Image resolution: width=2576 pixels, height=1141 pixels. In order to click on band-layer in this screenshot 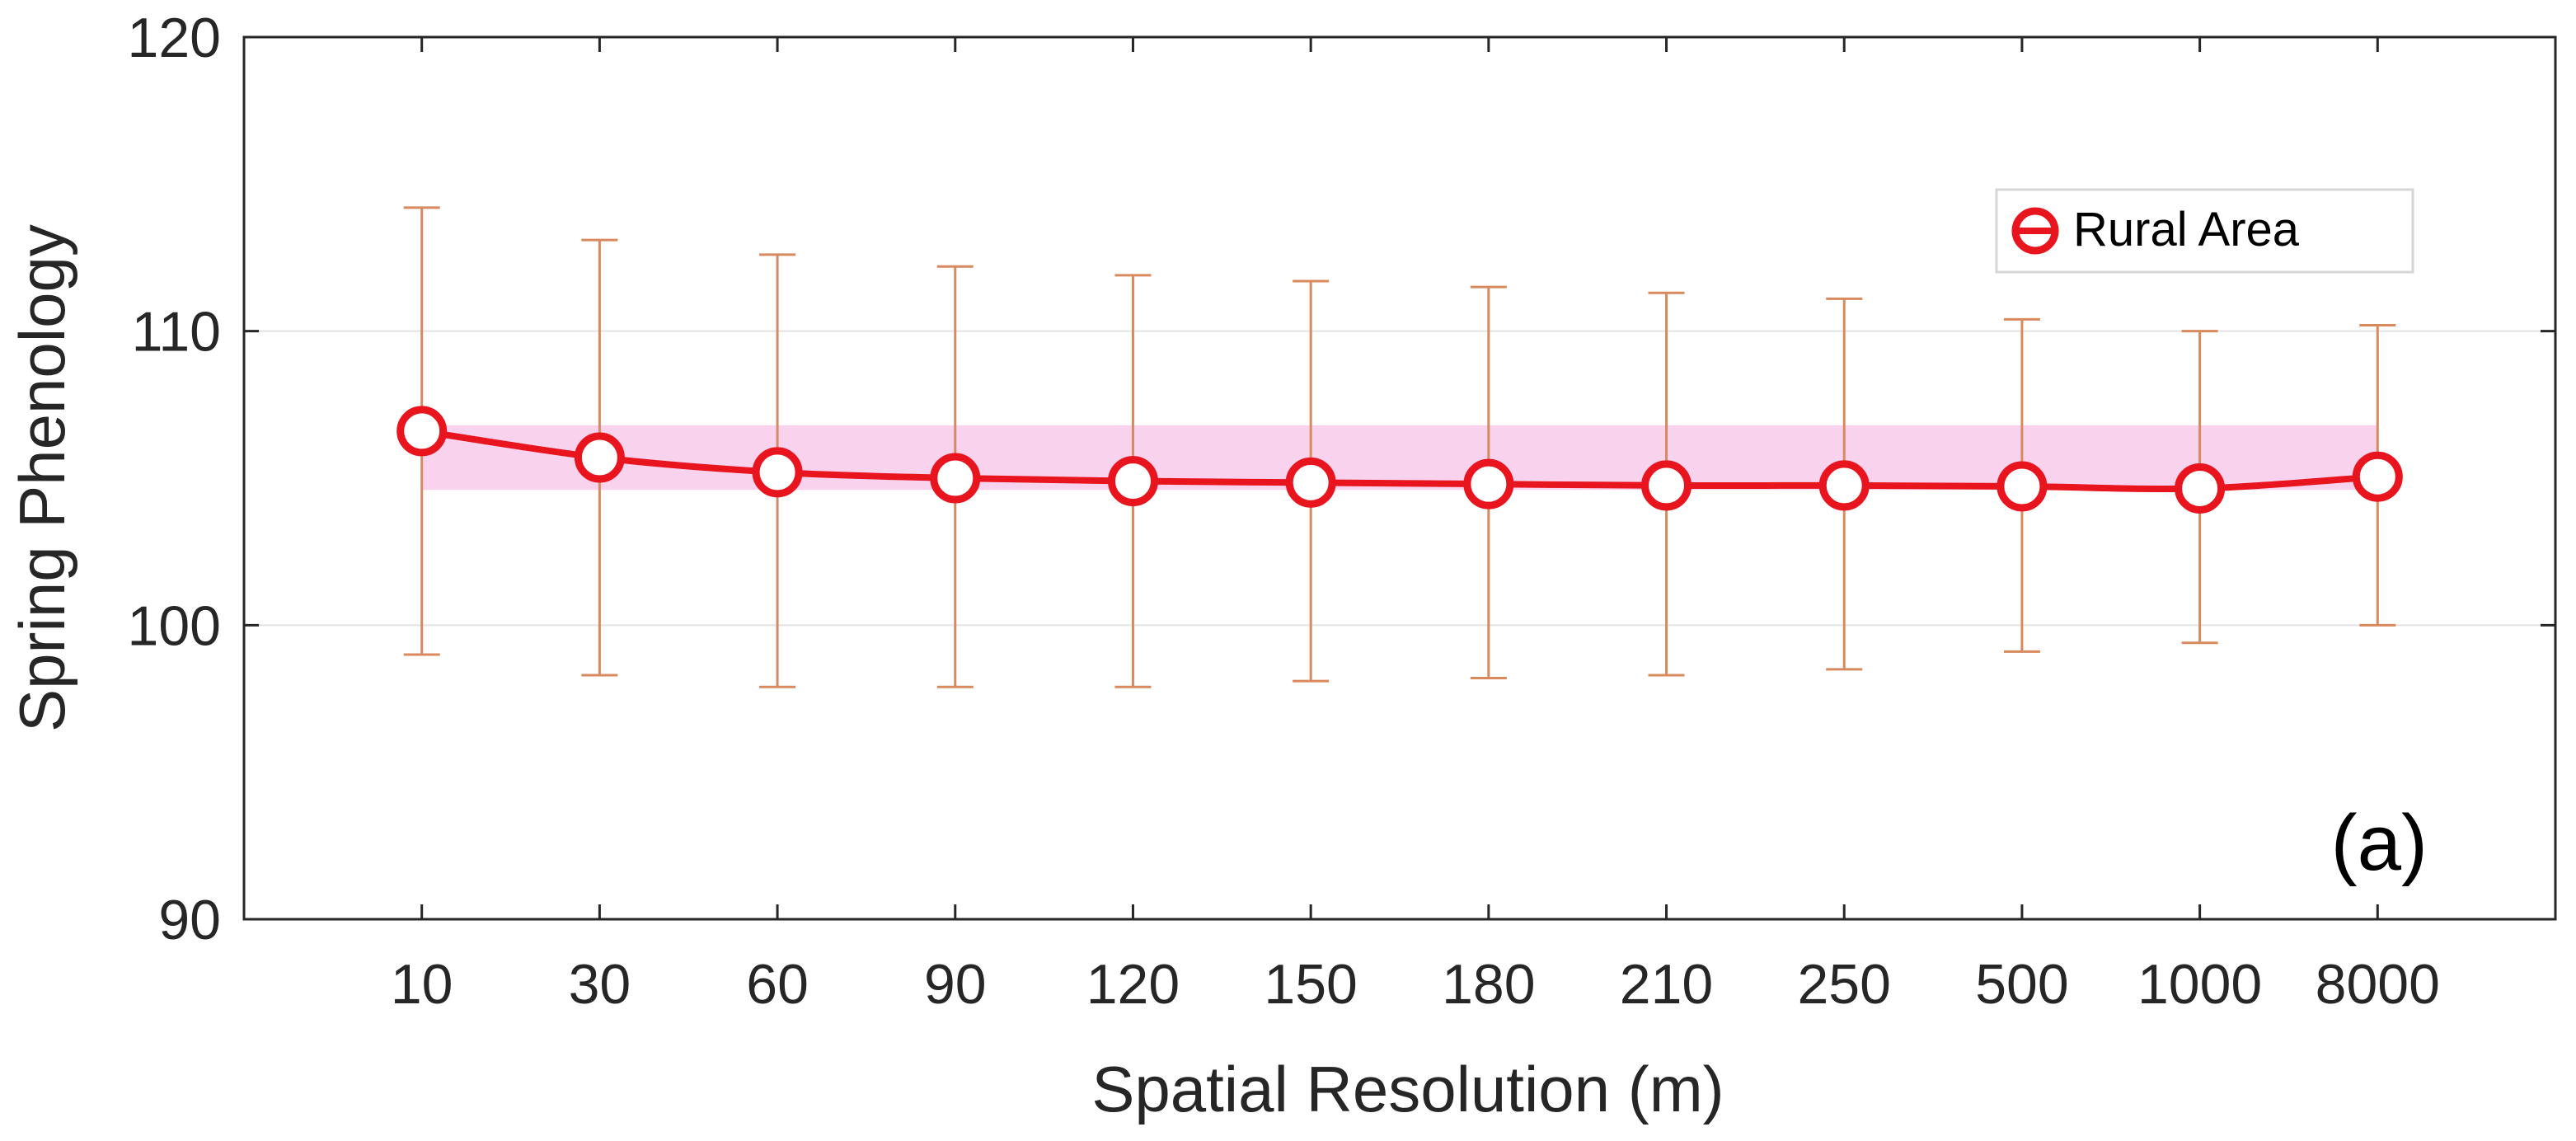, I will do `click(1400, 458)`.